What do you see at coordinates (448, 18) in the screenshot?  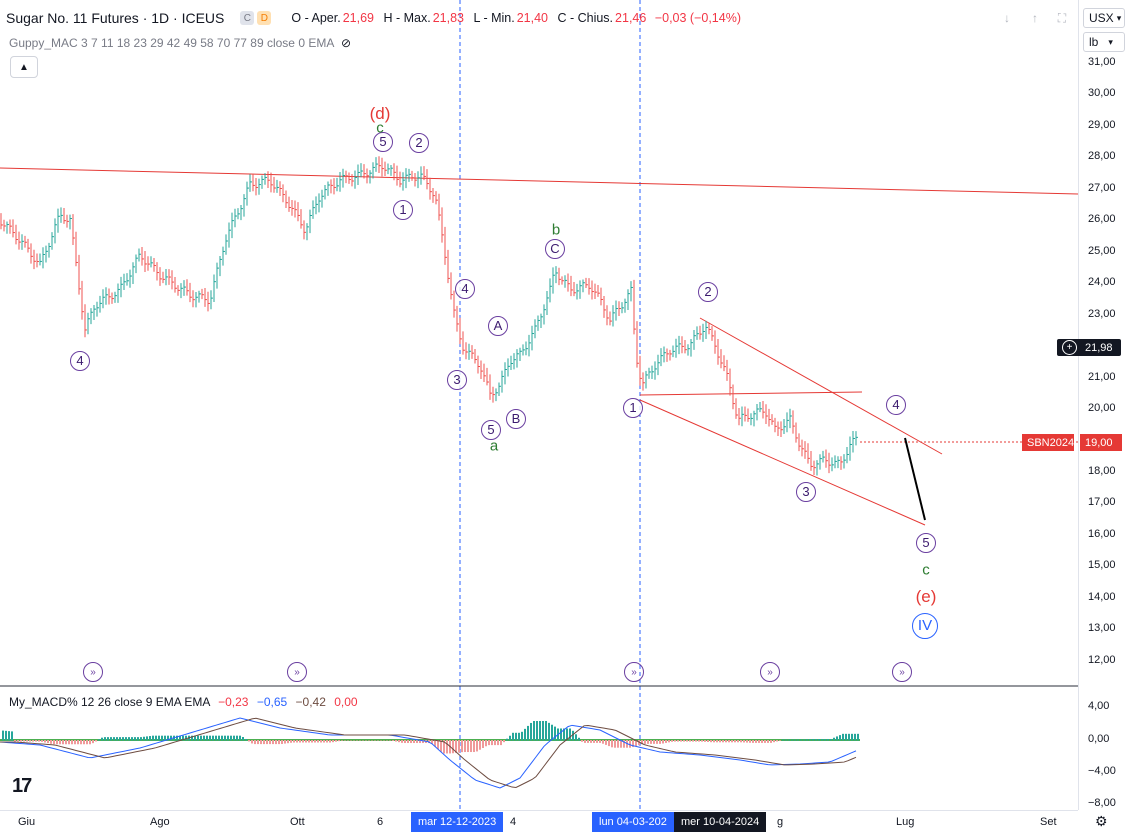 I see `high-value: 21,83` at bounding box center [448, 18].